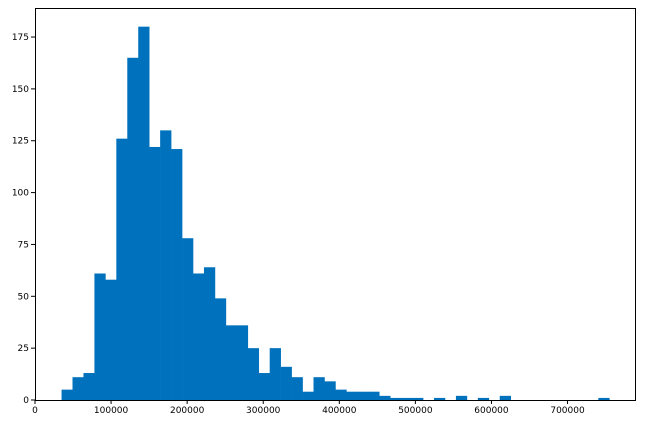 The image size is (661, 435). I want to click on x-tick-label: 500000, so click(415, 411).